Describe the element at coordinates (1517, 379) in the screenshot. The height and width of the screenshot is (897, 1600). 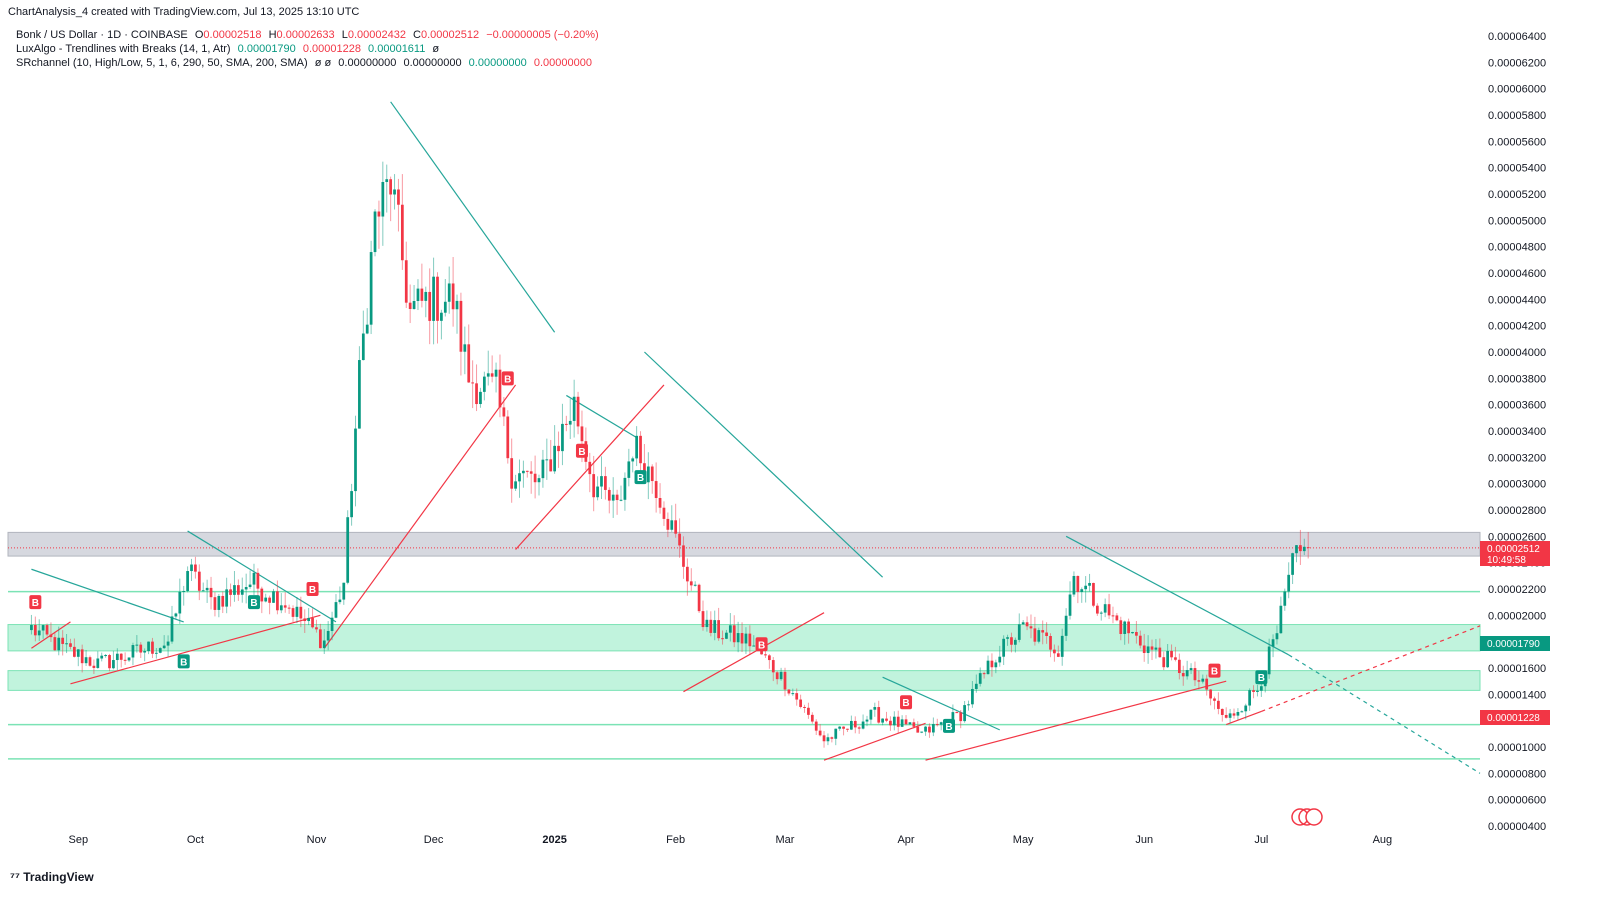
I see `price-tick-label: 0.00003800` at that location.